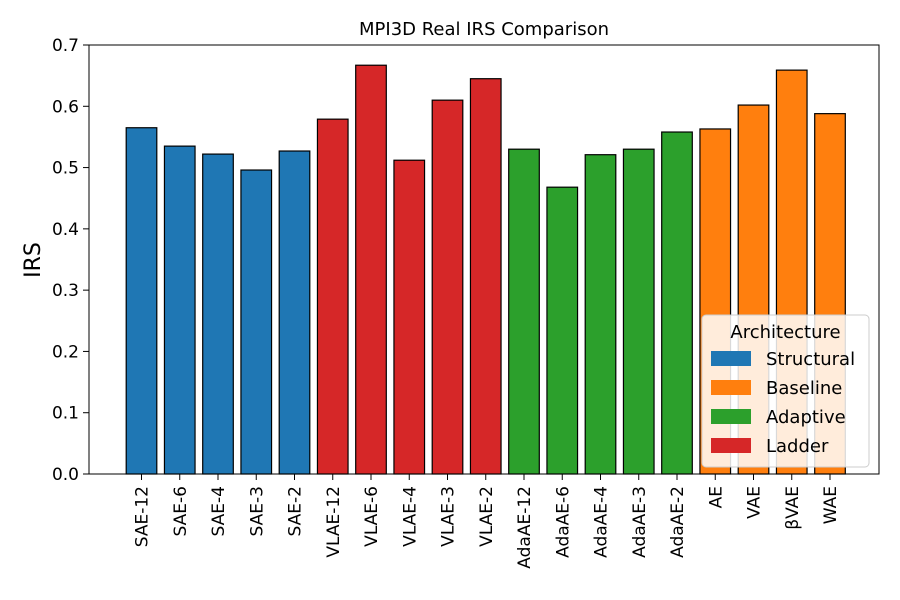 This screenshot has width=900, height=600. I want to click on x-tick-label: AE, so click(716, 497).